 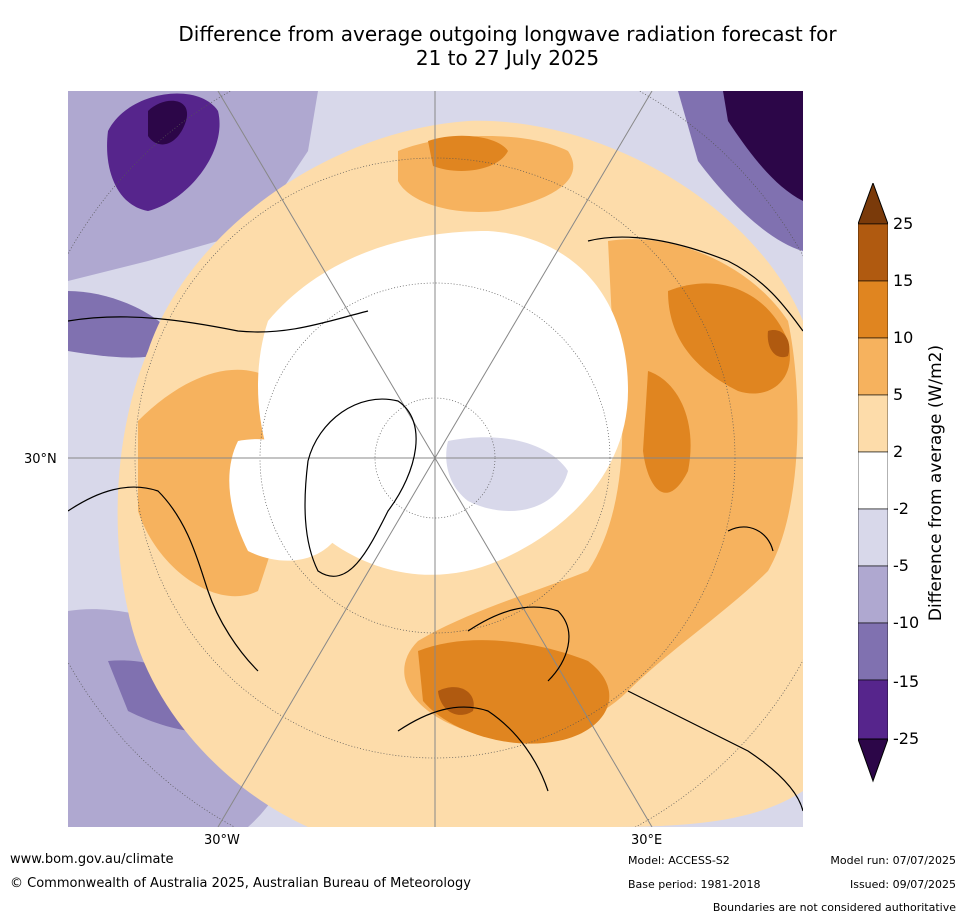 What do you see at coordinates (729, 338) in the screenshot?
I see `positive-region-central-asia` at bounding box center [729, 338].